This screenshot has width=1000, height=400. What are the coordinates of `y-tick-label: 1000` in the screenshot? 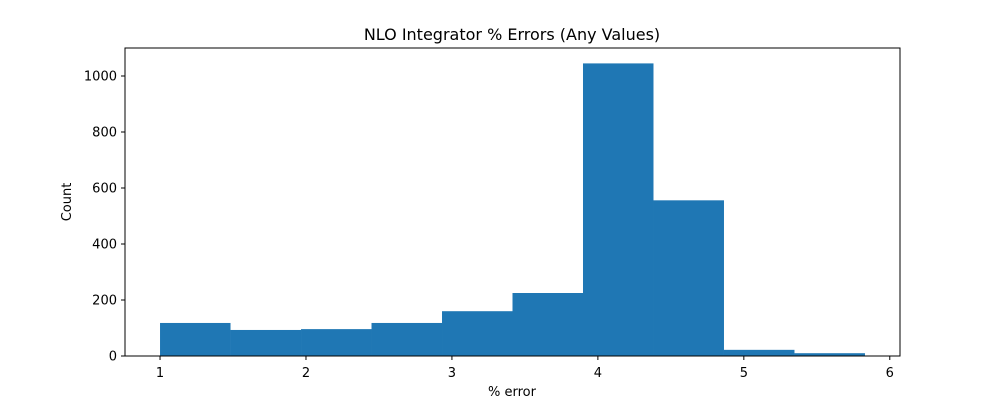 It's located at (100, 77).